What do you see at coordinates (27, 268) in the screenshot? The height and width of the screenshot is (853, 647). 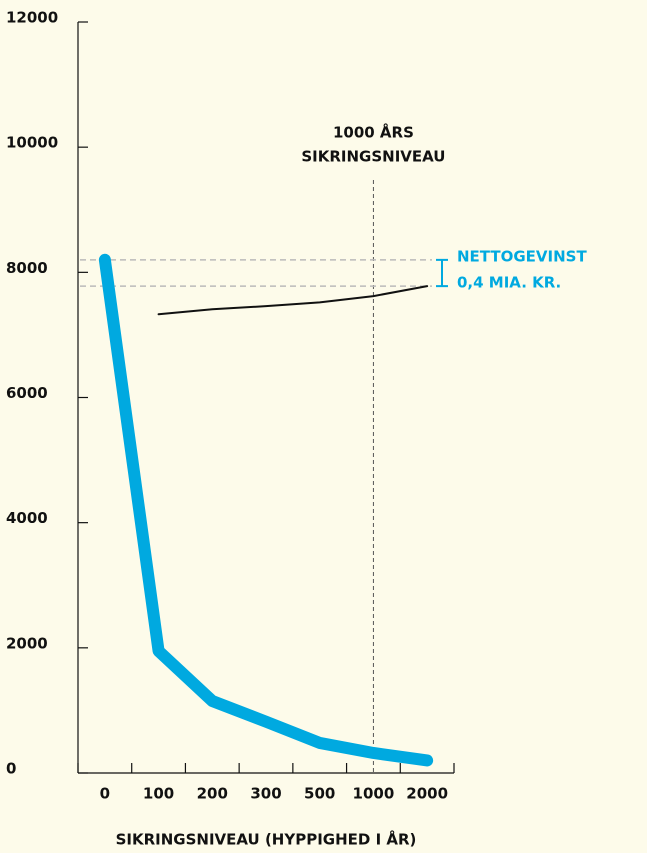 I see `y-tick-label: 8000` at bounding box center [27, 268].